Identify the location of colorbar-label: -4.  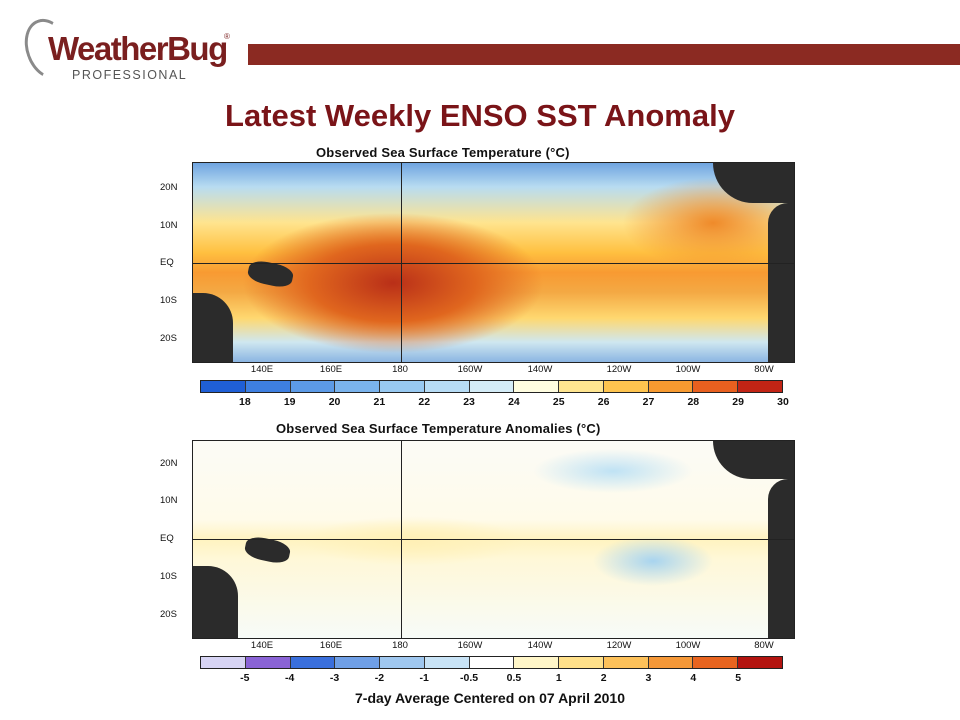
(290, 678).